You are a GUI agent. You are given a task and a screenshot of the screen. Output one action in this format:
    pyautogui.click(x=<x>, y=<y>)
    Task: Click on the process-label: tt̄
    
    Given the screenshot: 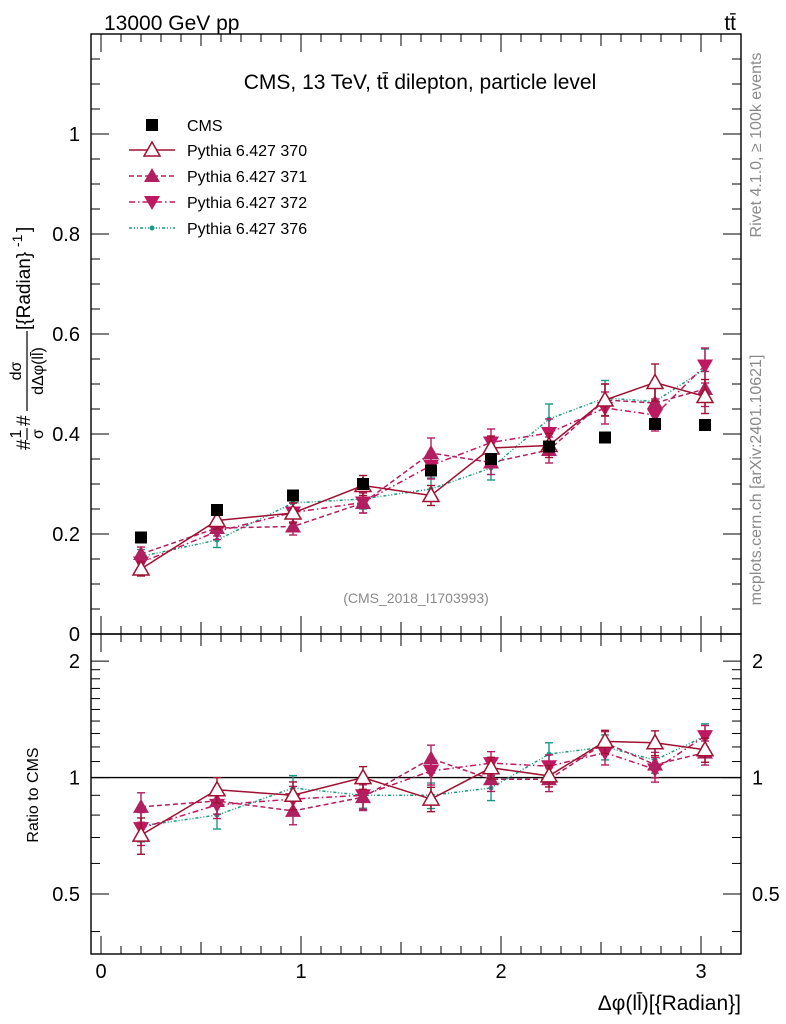 What is the action you would take?
    pyautogui.click(x=730, y=23)
    